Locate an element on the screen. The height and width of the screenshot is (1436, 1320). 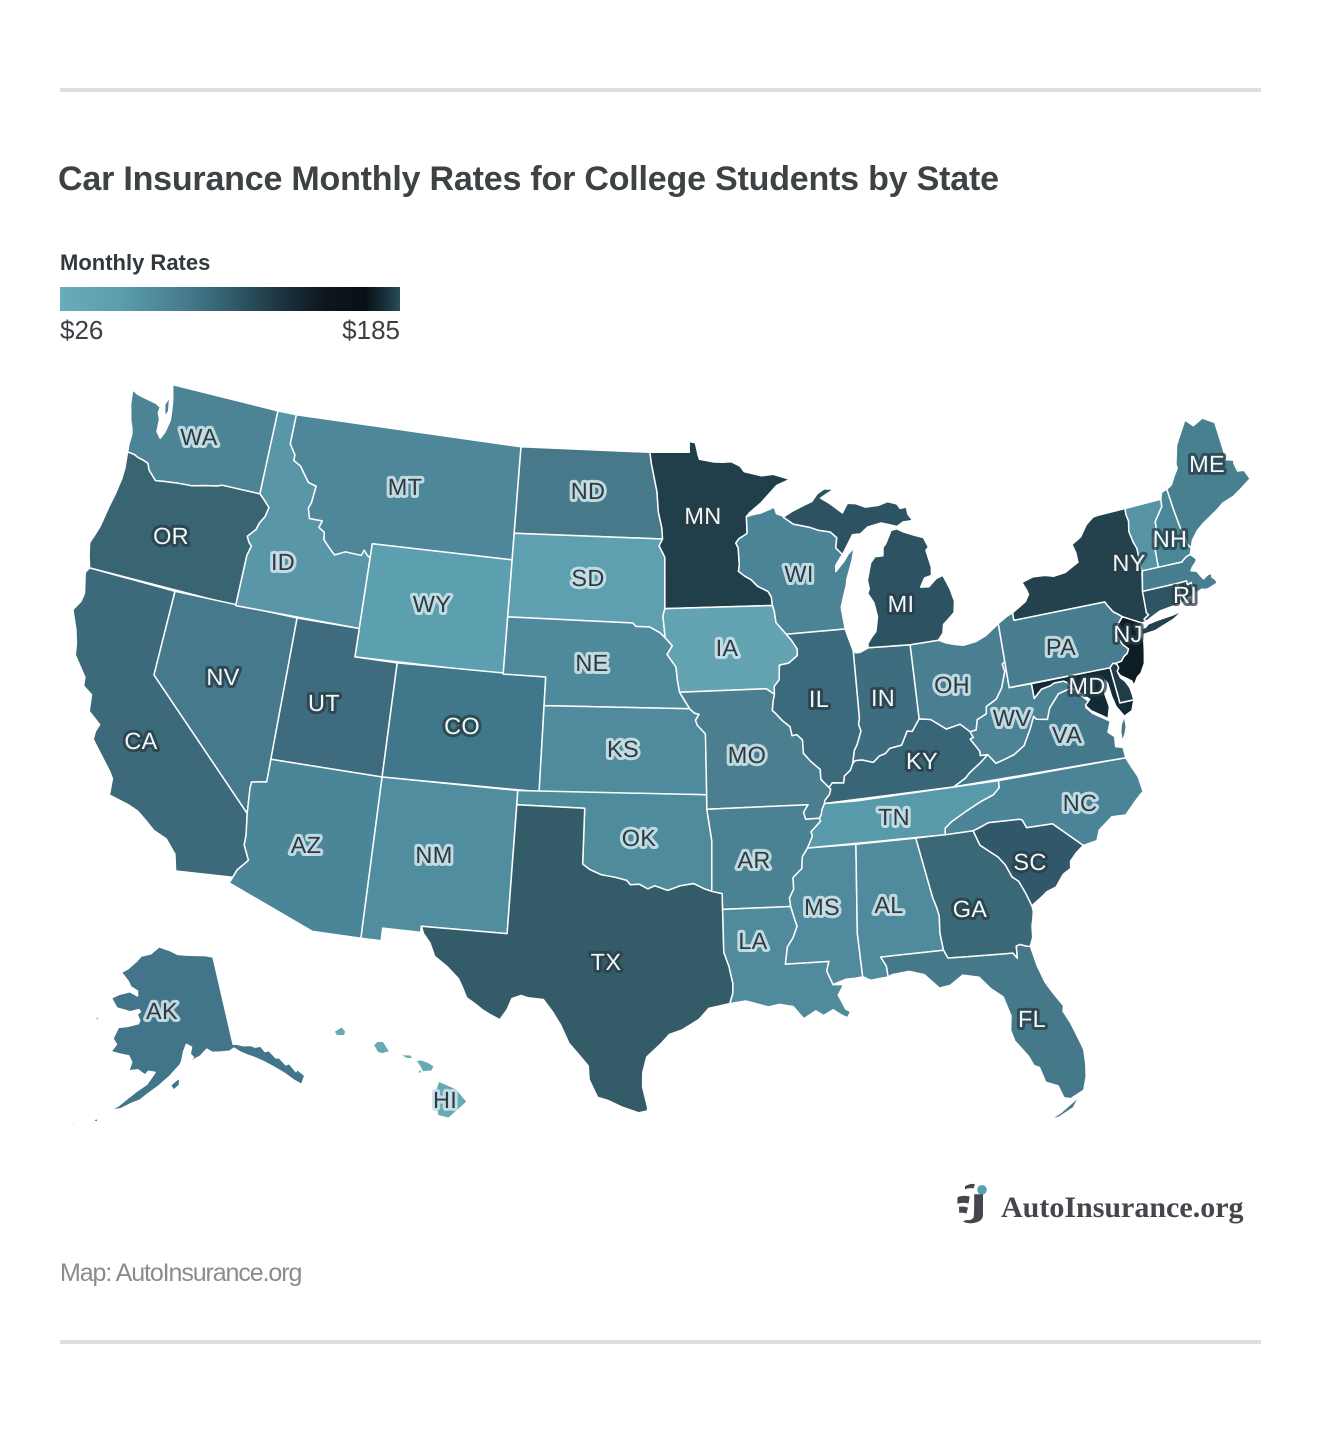
svg-text: AL is located at coordinates (888, 905).